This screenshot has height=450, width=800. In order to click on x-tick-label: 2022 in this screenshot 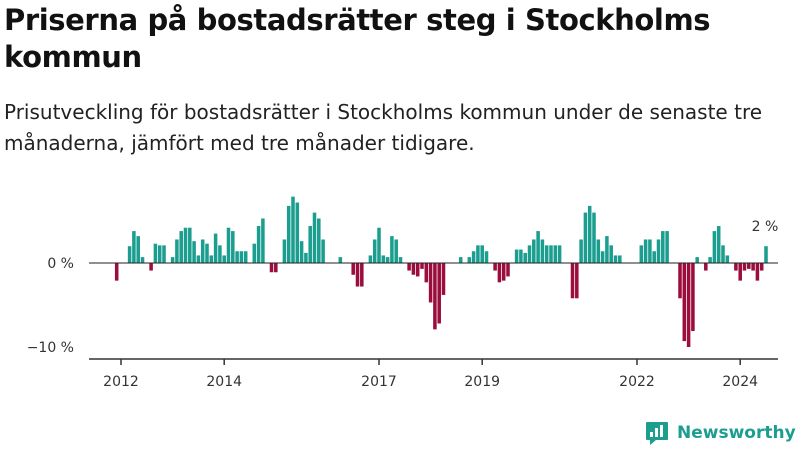, I will do `click(637, 382)`.